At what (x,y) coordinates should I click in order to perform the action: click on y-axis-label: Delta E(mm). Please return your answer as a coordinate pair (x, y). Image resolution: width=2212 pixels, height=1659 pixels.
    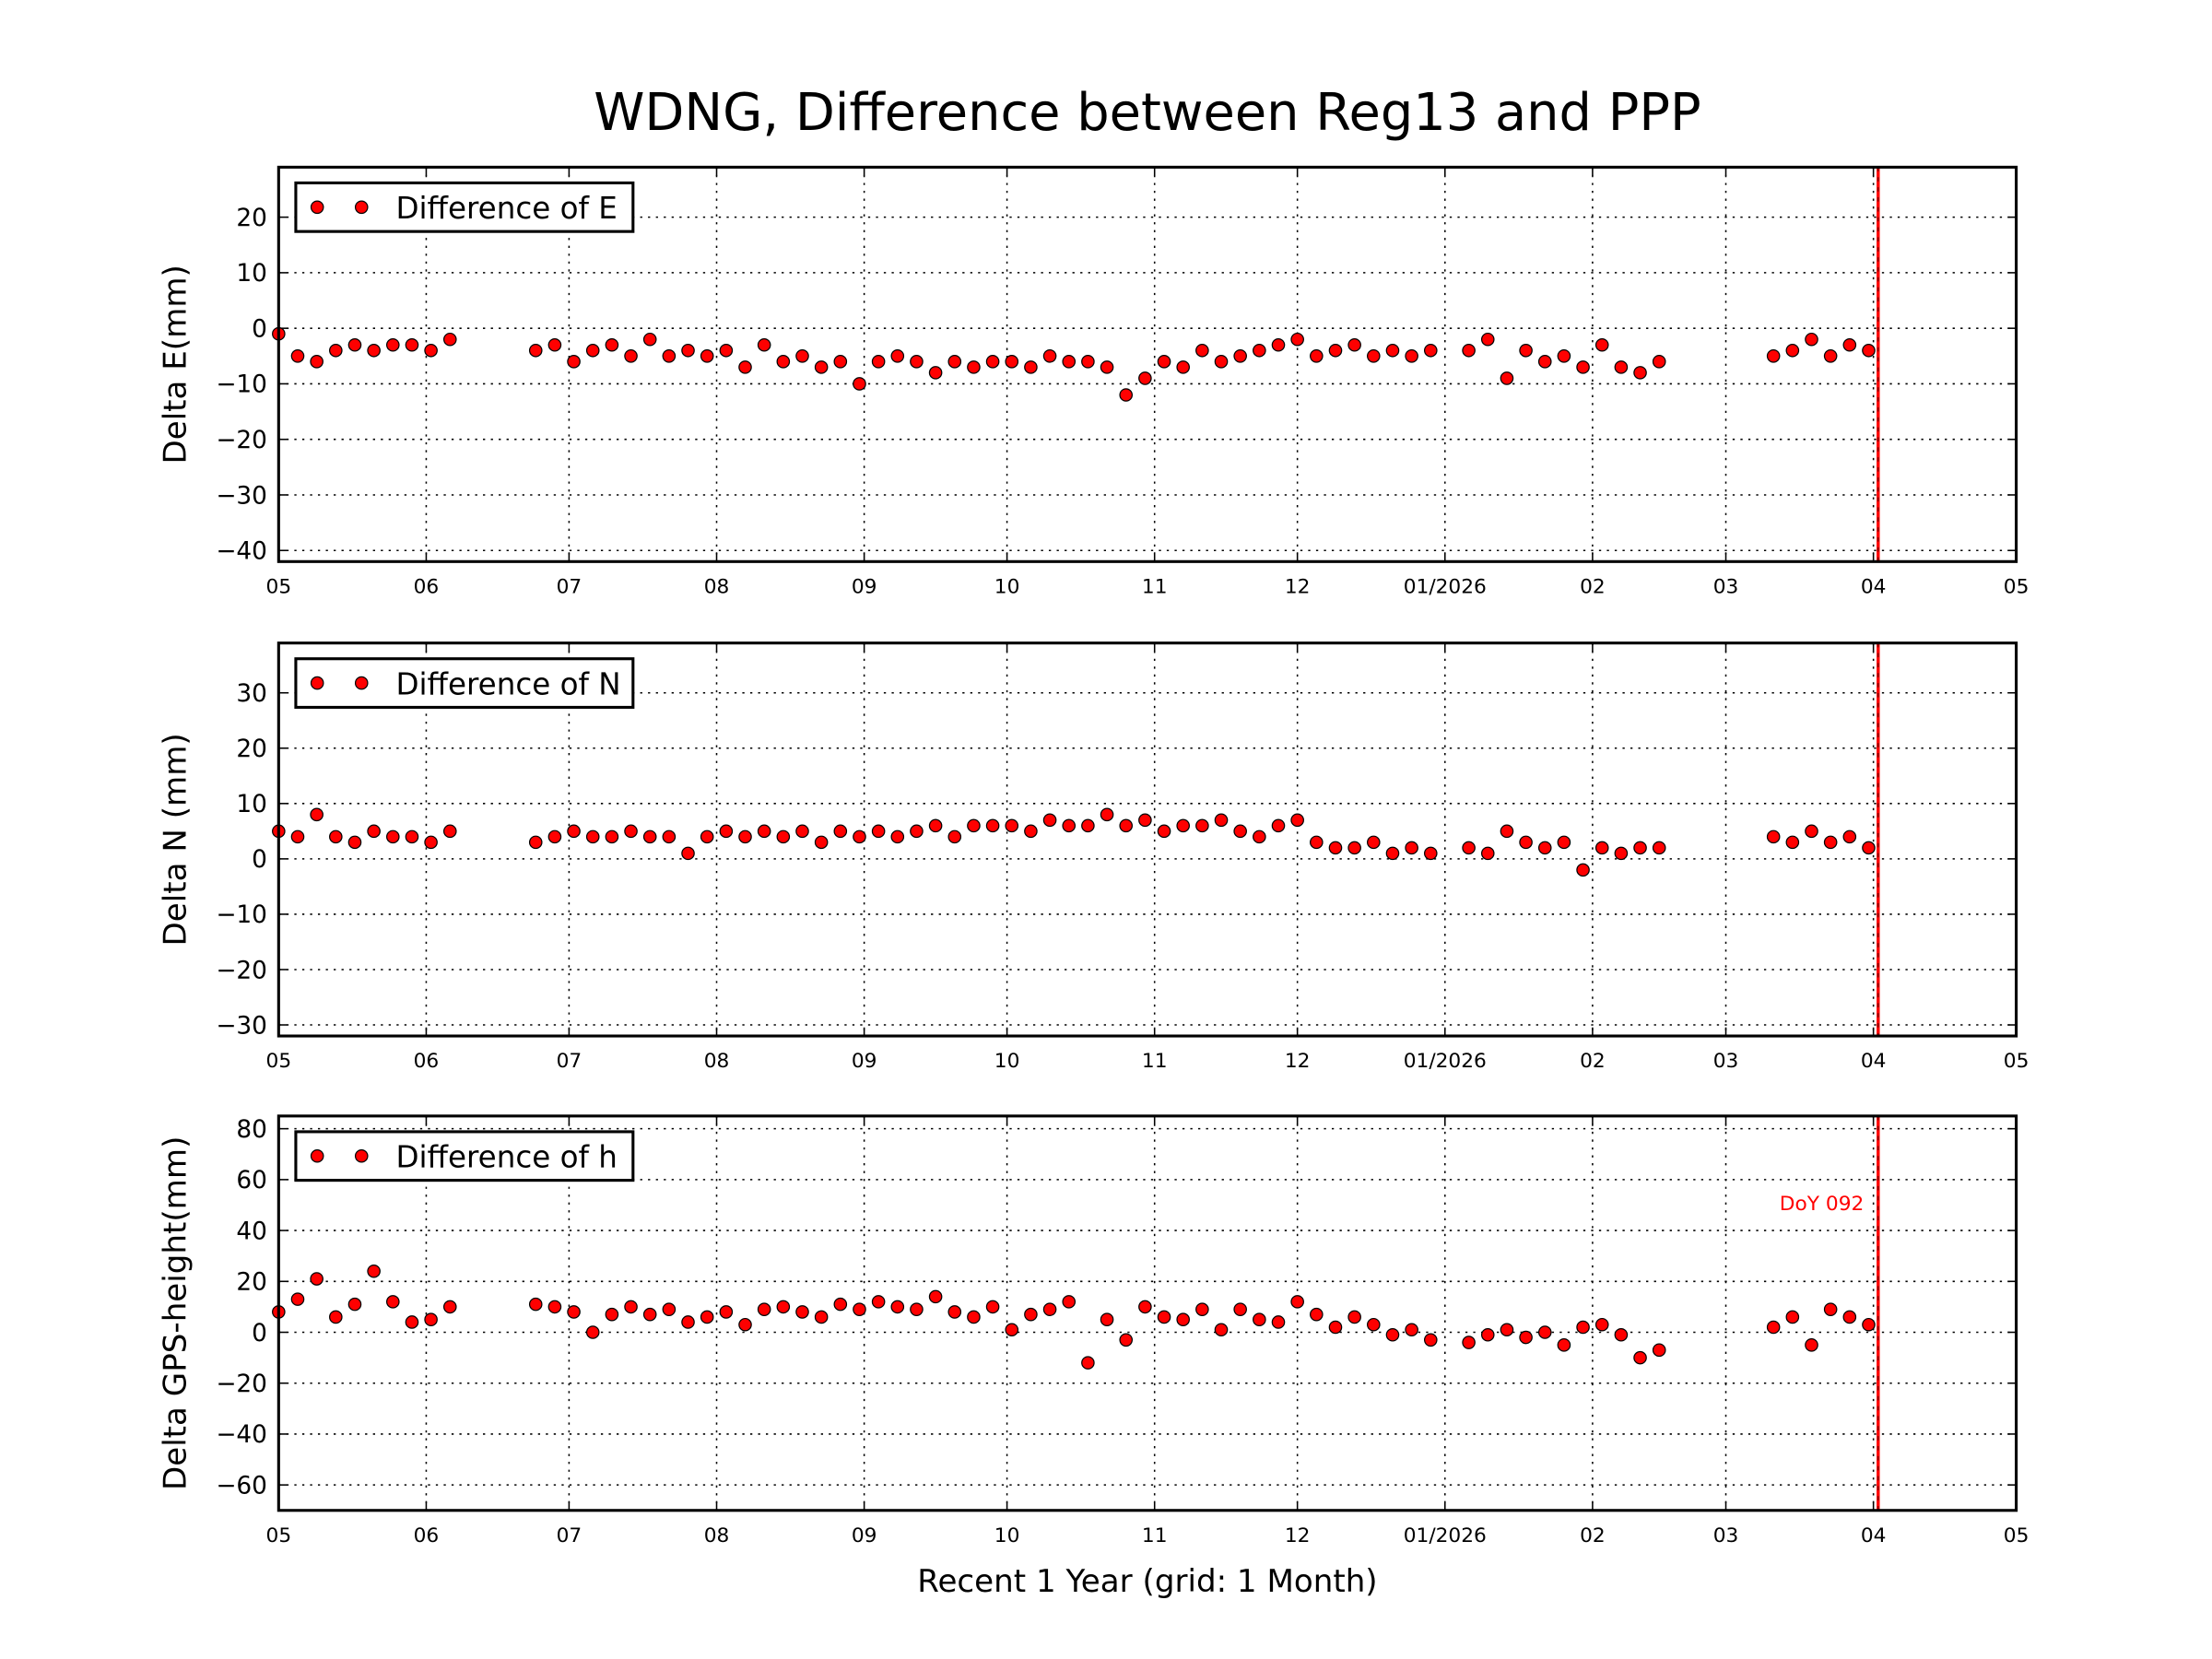
    Looking at the image, I should click on (176, 364).